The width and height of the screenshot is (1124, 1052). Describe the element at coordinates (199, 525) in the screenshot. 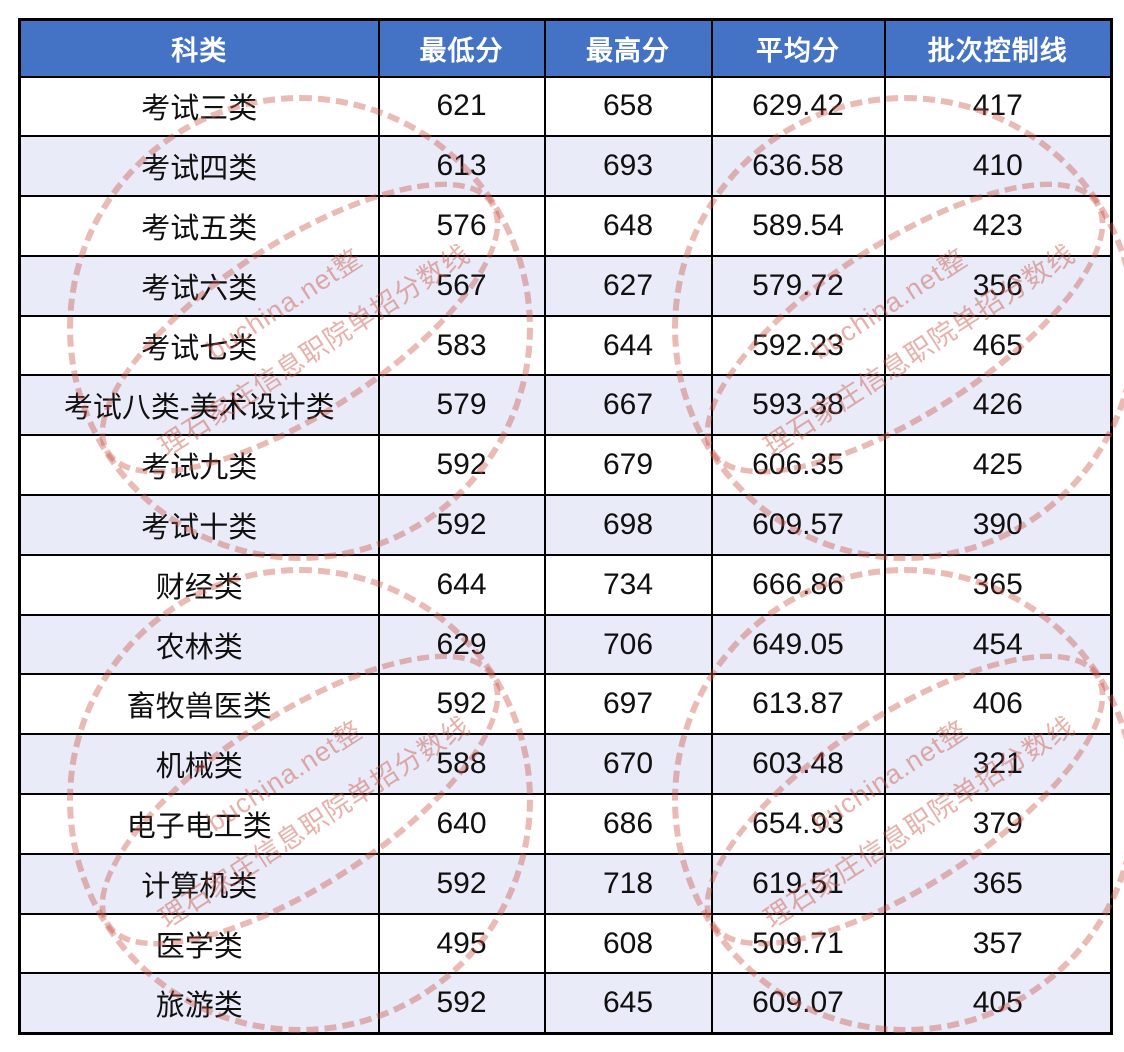

I see `category-cell: 考试十类` at that location.